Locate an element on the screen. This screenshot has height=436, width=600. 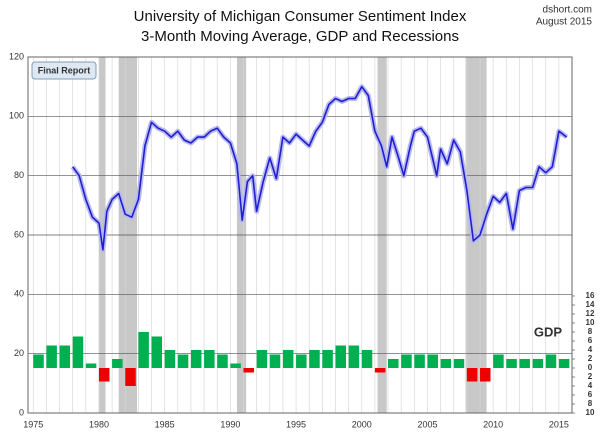
y-tick-label: 40 is located at coordinates (19, 294).